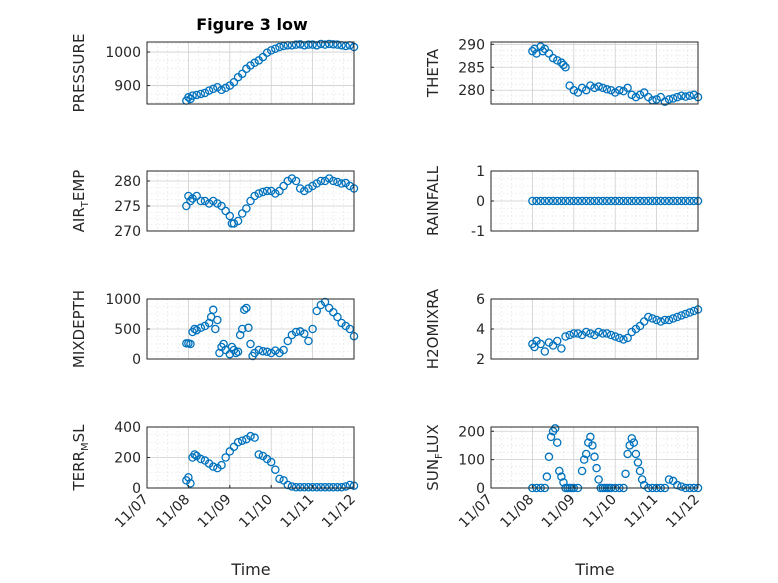 This screenshot has width=778, height=583. What do you see at coordinates (270, 201) in the screenshot?
I see `series-air-temp` at bounding box center [270, 201].